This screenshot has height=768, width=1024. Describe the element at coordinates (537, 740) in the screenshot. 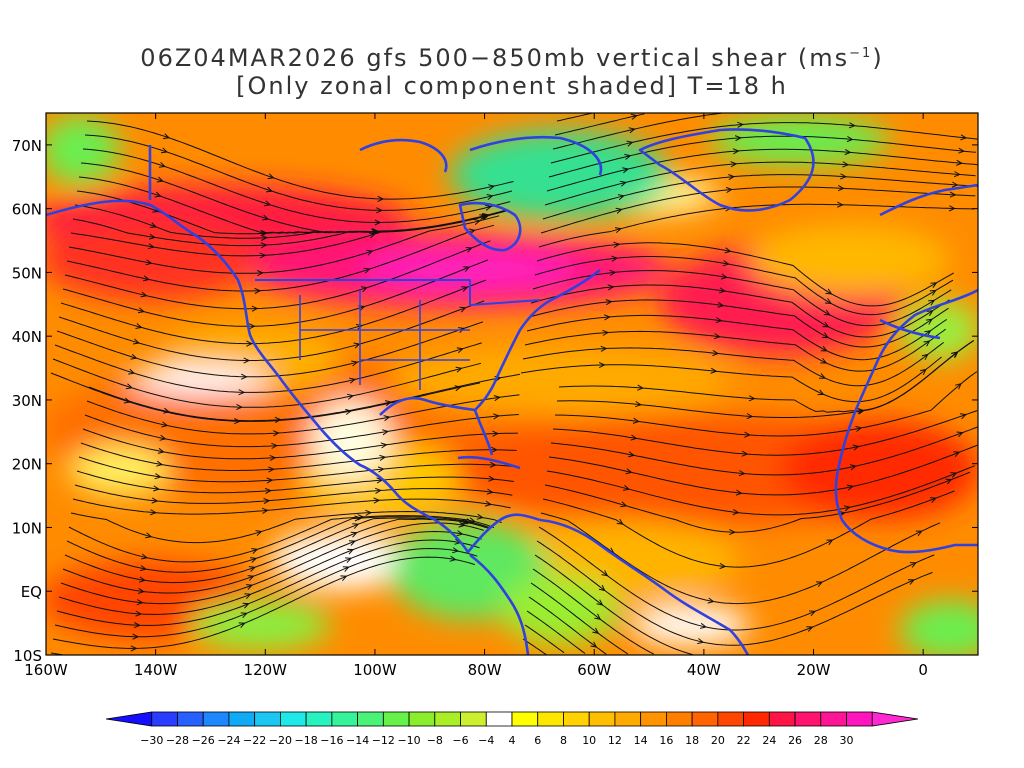

I see `colorbar-label: 6` at that location.